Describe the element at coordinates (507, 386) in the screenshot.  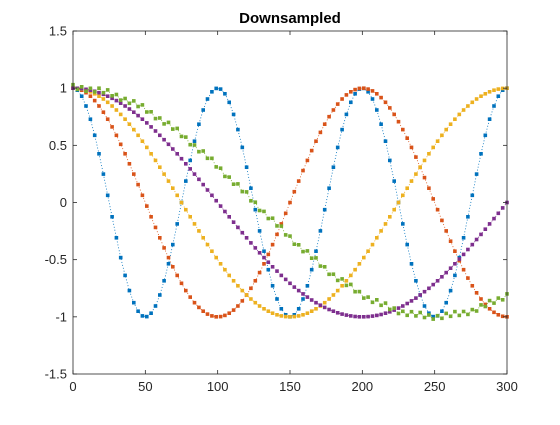
I see `x-tick-label: 300` at that location.